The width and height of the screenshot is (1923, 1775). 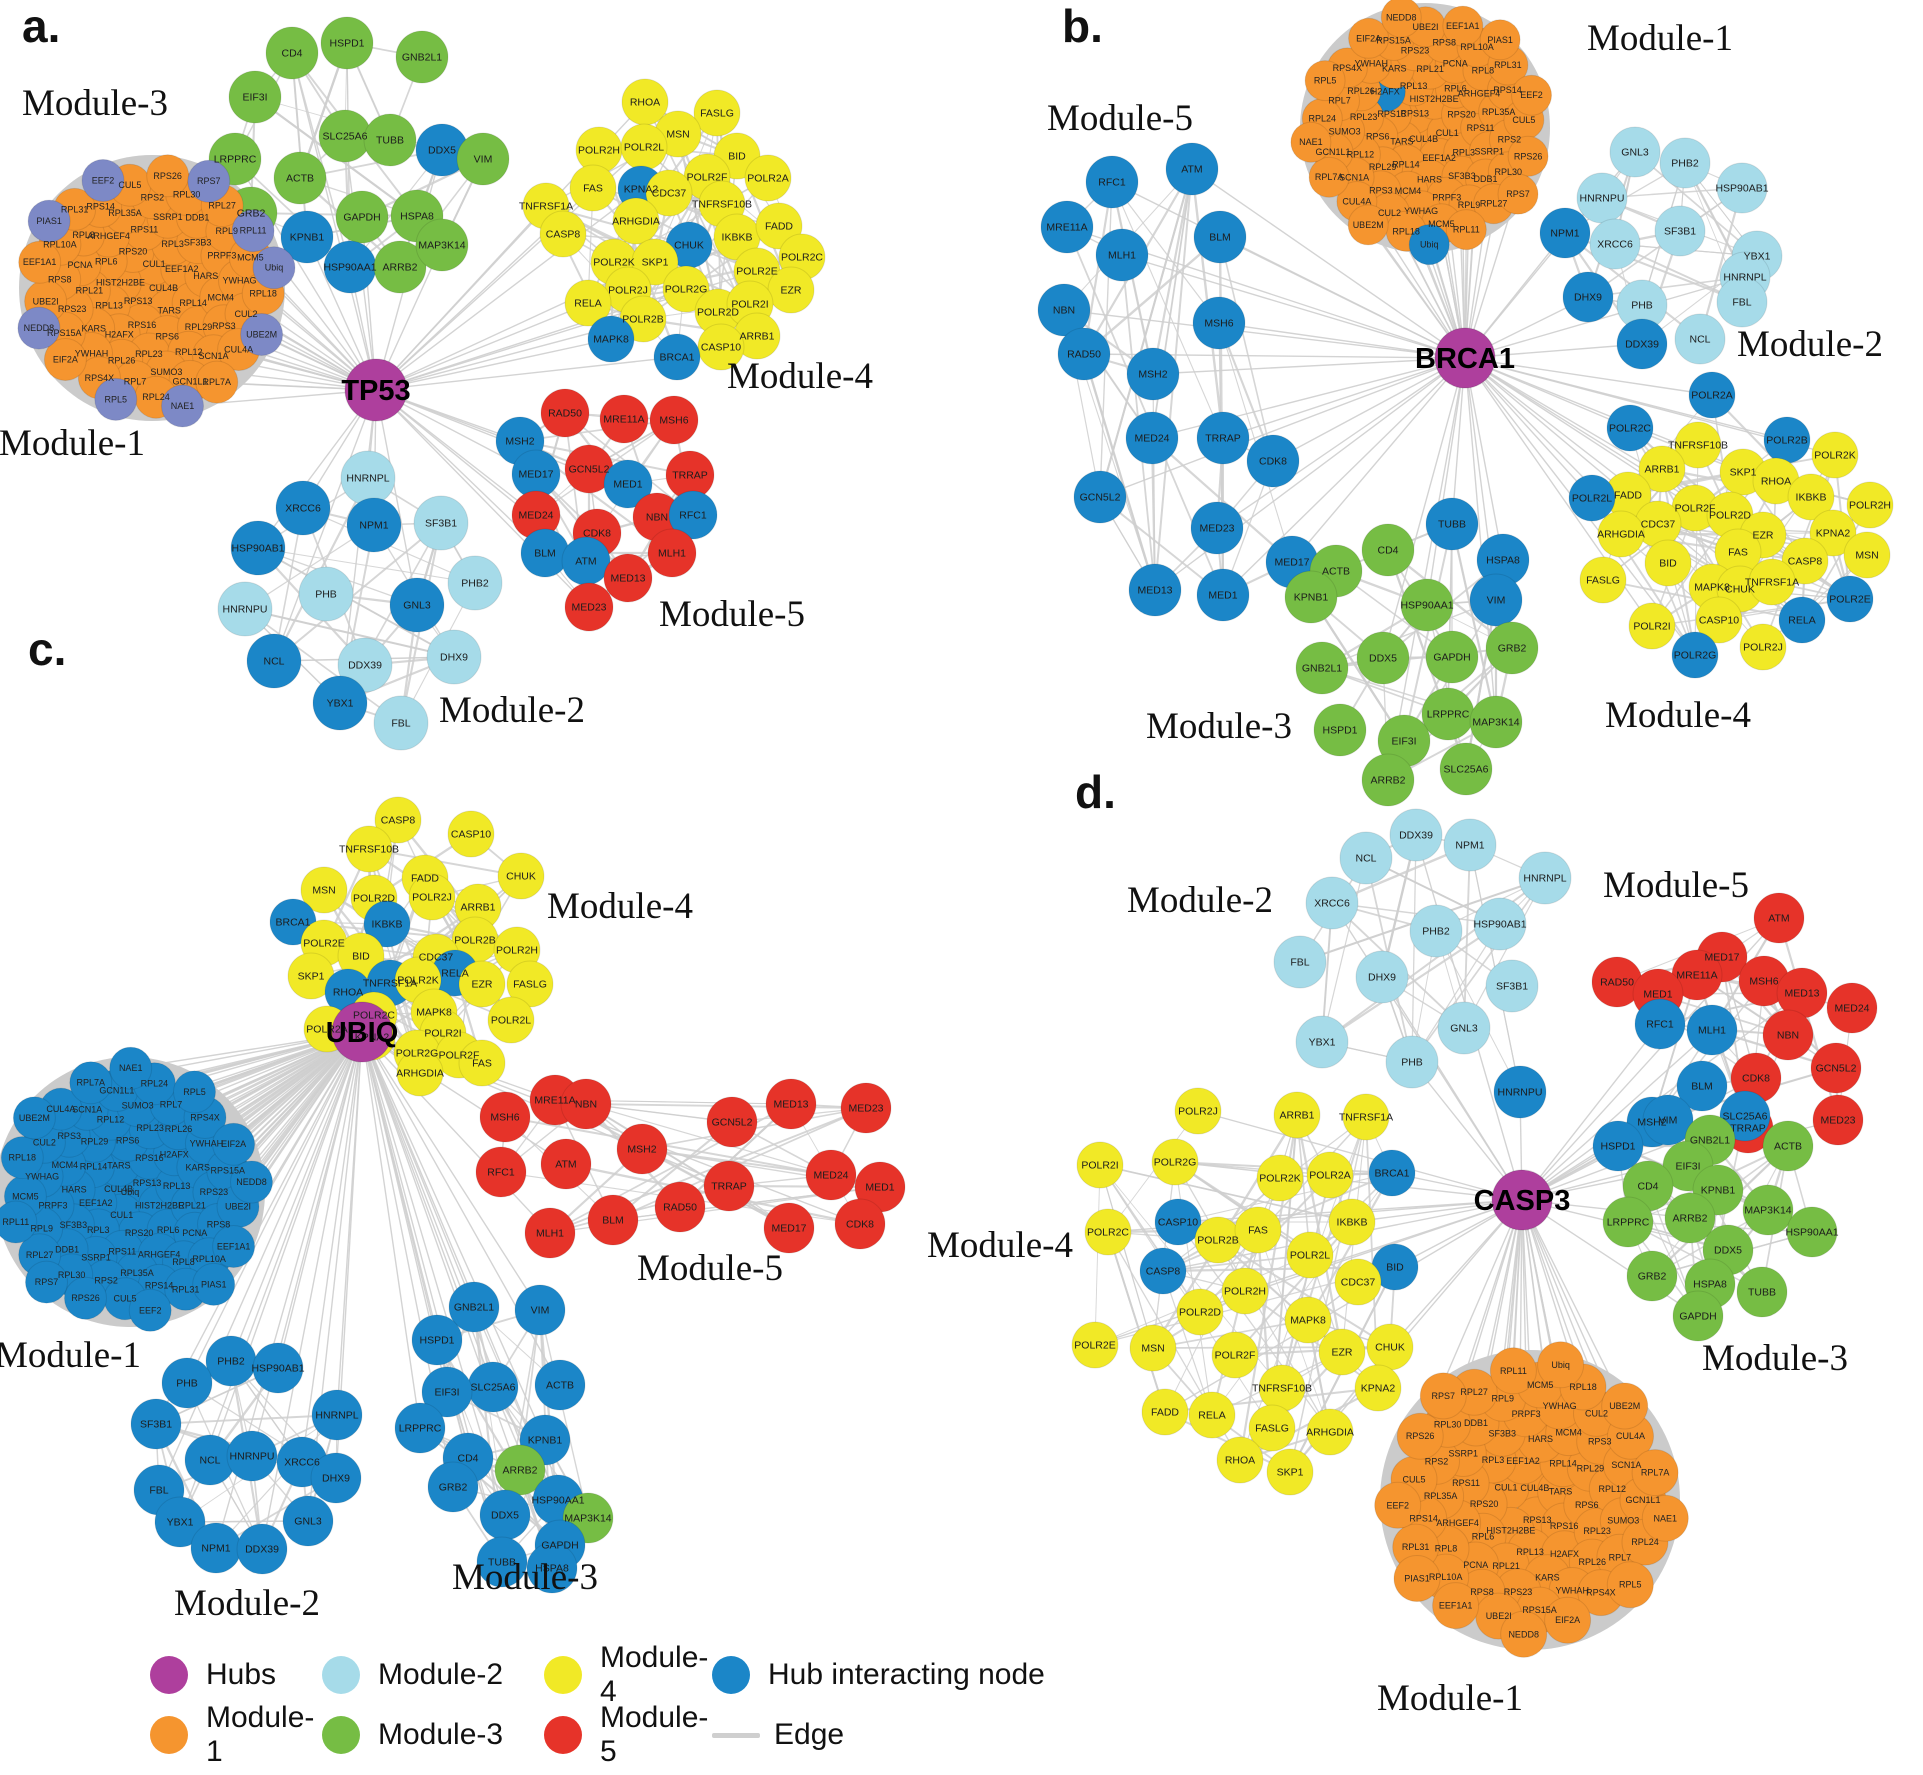 What do you see at coordinates (245, 314) in the screenshot?
I see `node-label: CUL2` at bounding box center [245, 314].